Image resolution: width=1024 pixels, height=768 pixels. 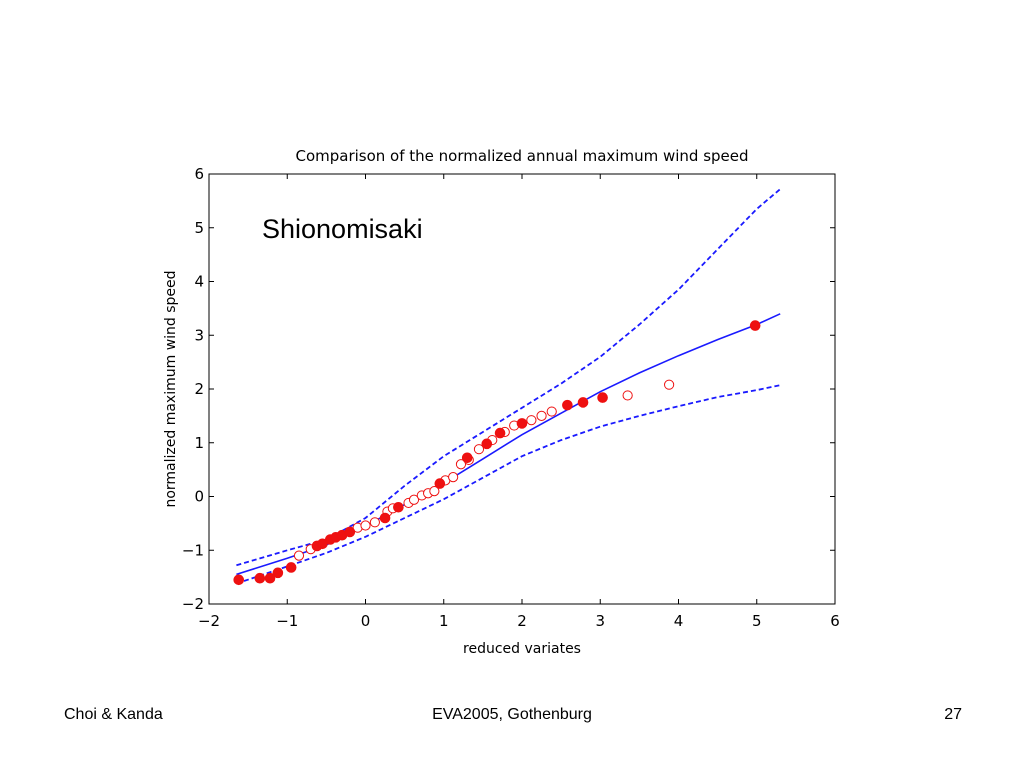 I want to click on x-tick-label: −1, so click(x=287, y=621).